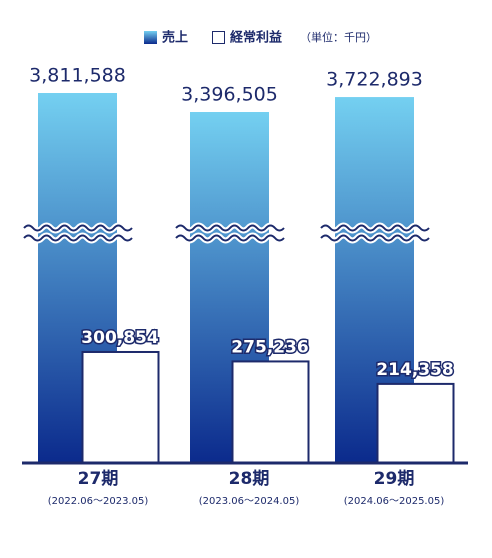 This screenshot has height=558, width=492. I want to click on period-label: (2024.06〜2025.05), so click(394, 501).